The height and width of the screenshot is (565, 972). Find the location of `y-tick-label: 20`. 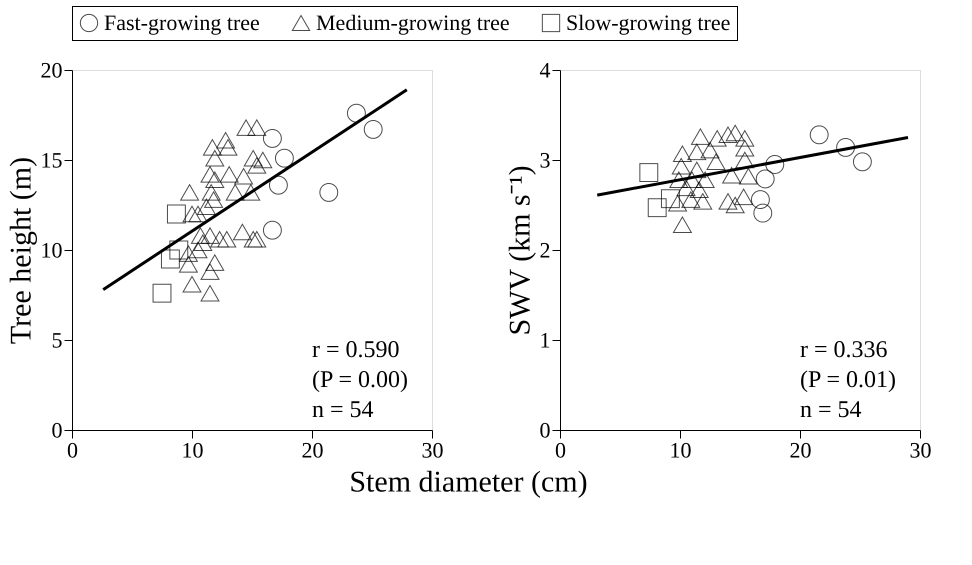

y-tick-label: 20 is located at coordinates (51, 70).